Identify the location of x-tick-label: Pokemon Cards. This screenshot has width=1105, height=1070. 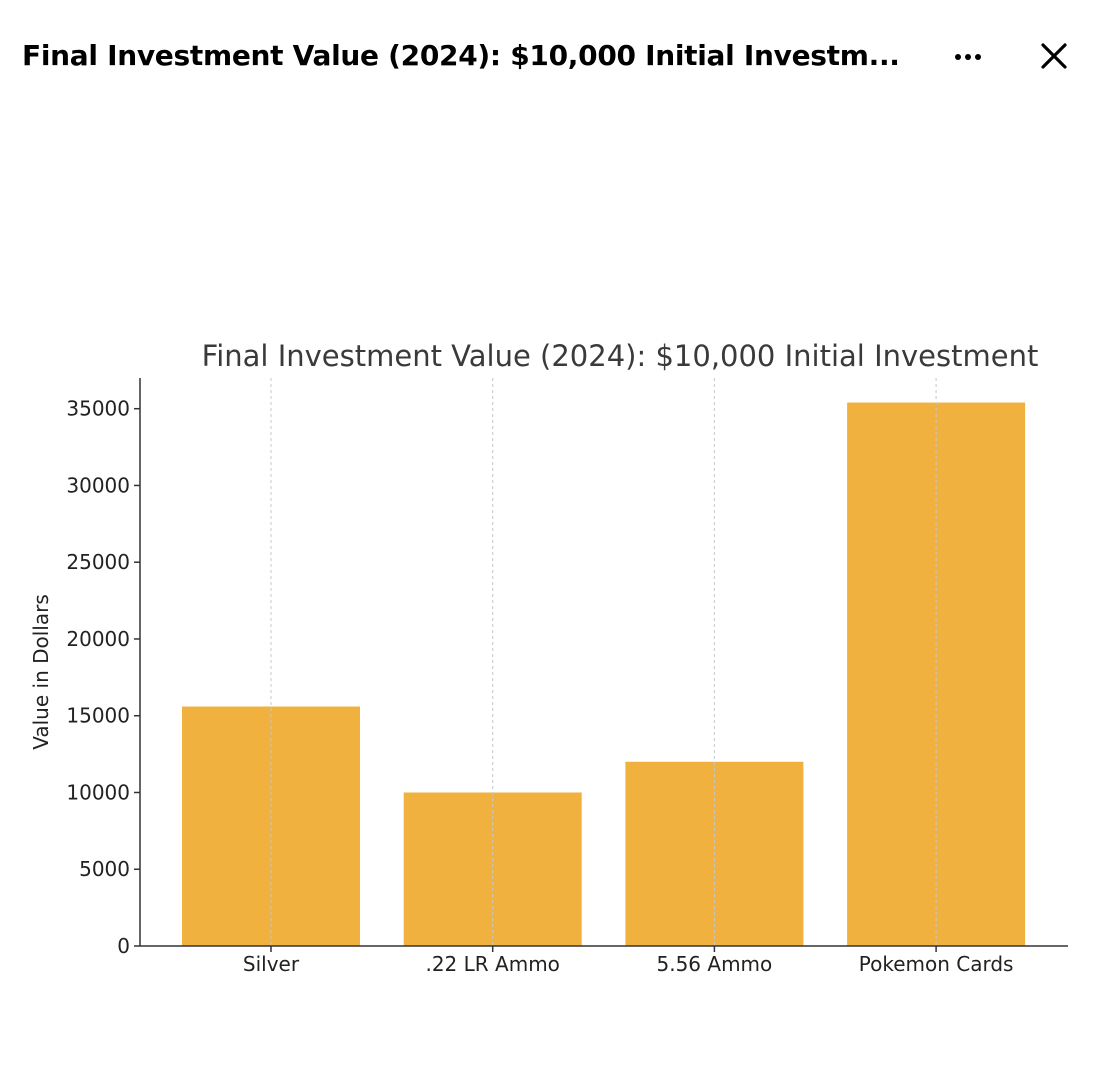
(936, 964).